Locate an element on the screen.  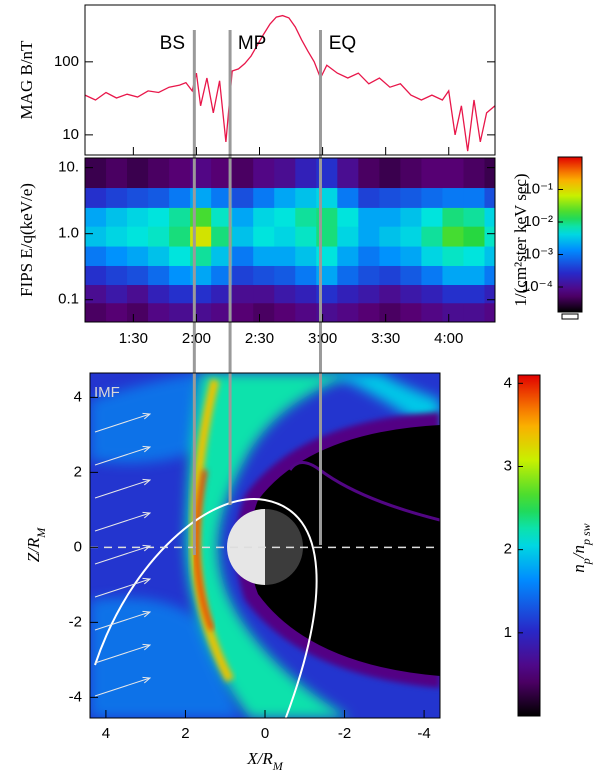
colorbar-tick-label: 10⁻⁴ is located at coordinates (537, 286).